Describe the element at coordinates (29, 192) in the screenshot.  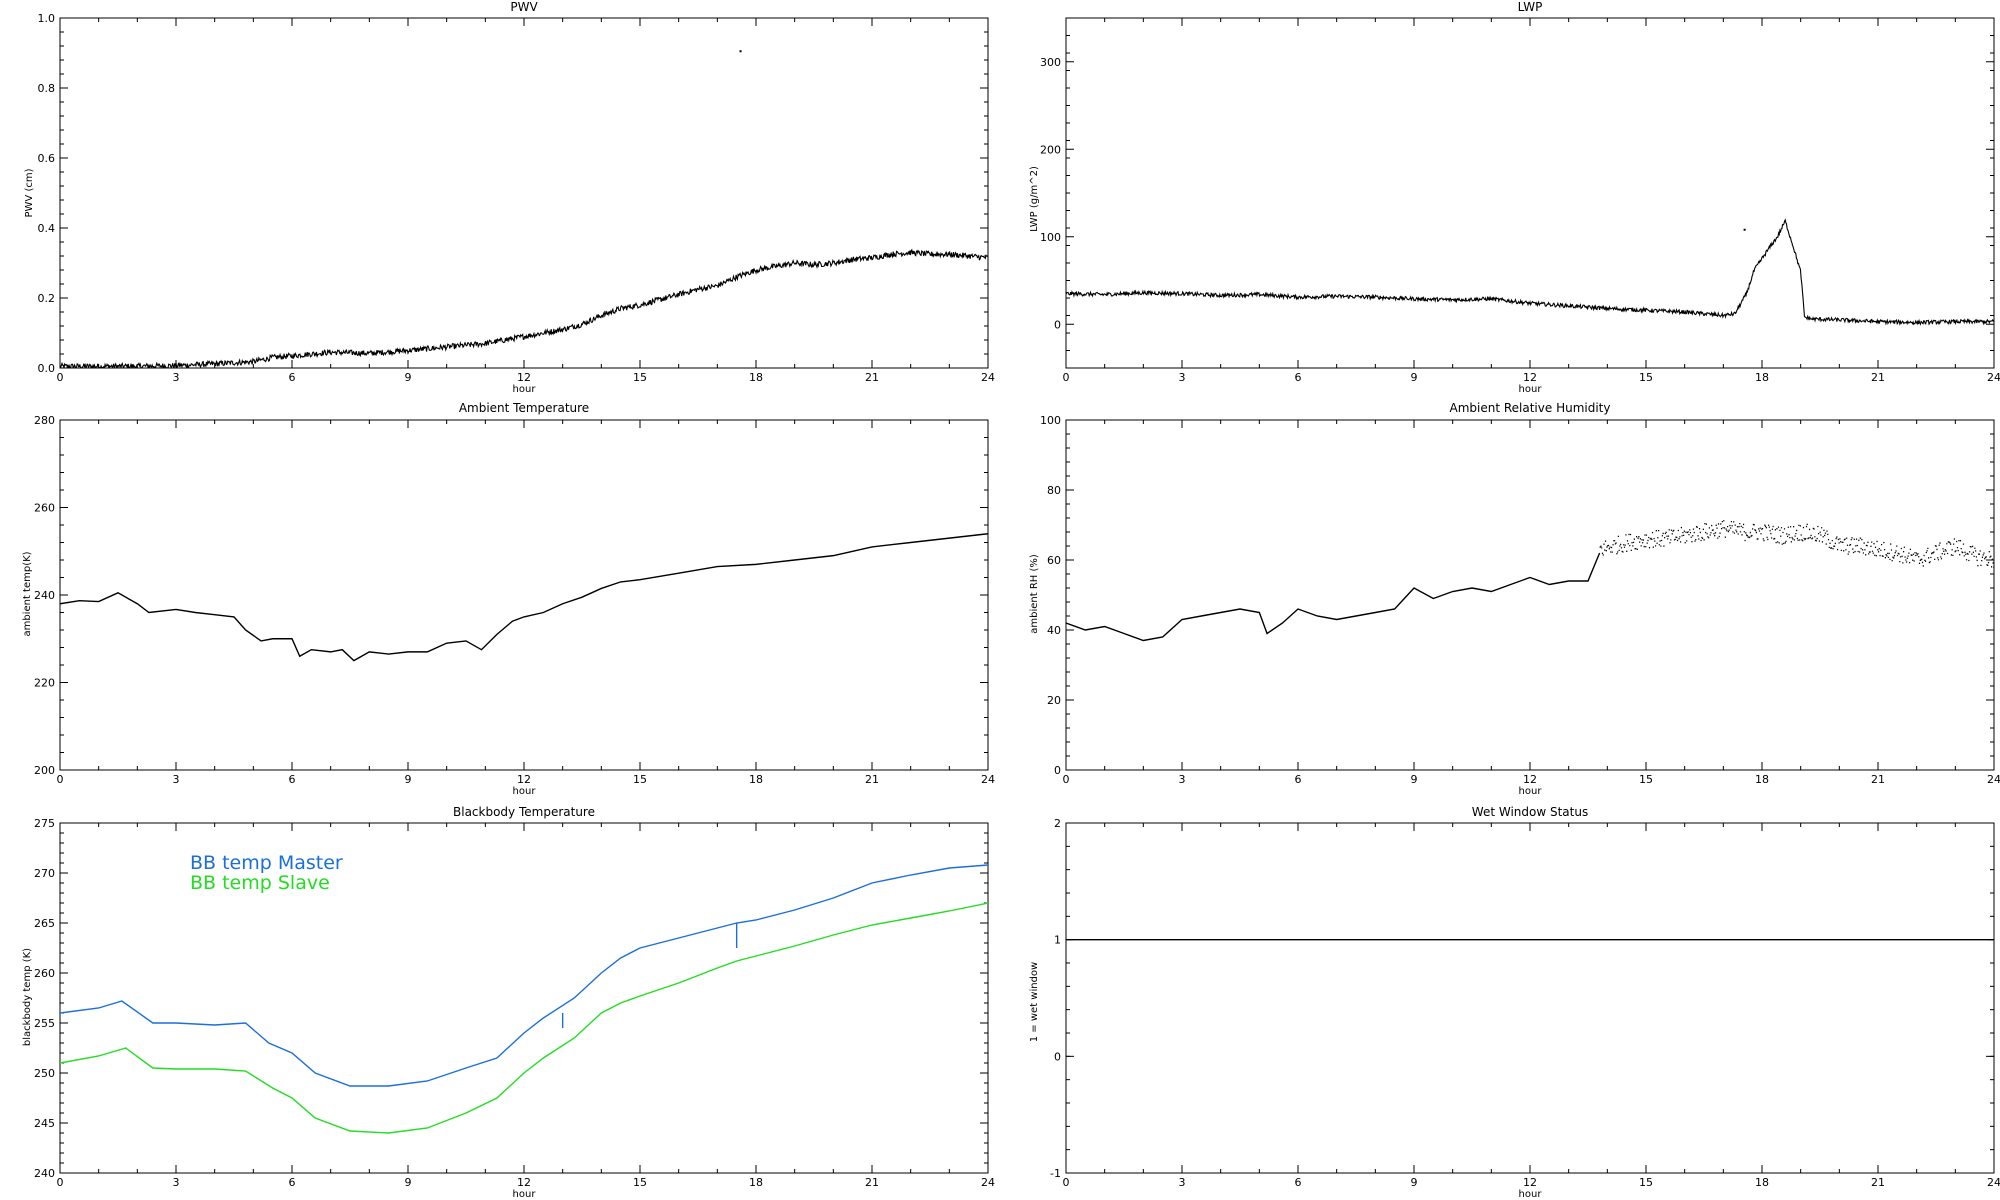
I see `y-axis-label: PWV (cm)` at that location.